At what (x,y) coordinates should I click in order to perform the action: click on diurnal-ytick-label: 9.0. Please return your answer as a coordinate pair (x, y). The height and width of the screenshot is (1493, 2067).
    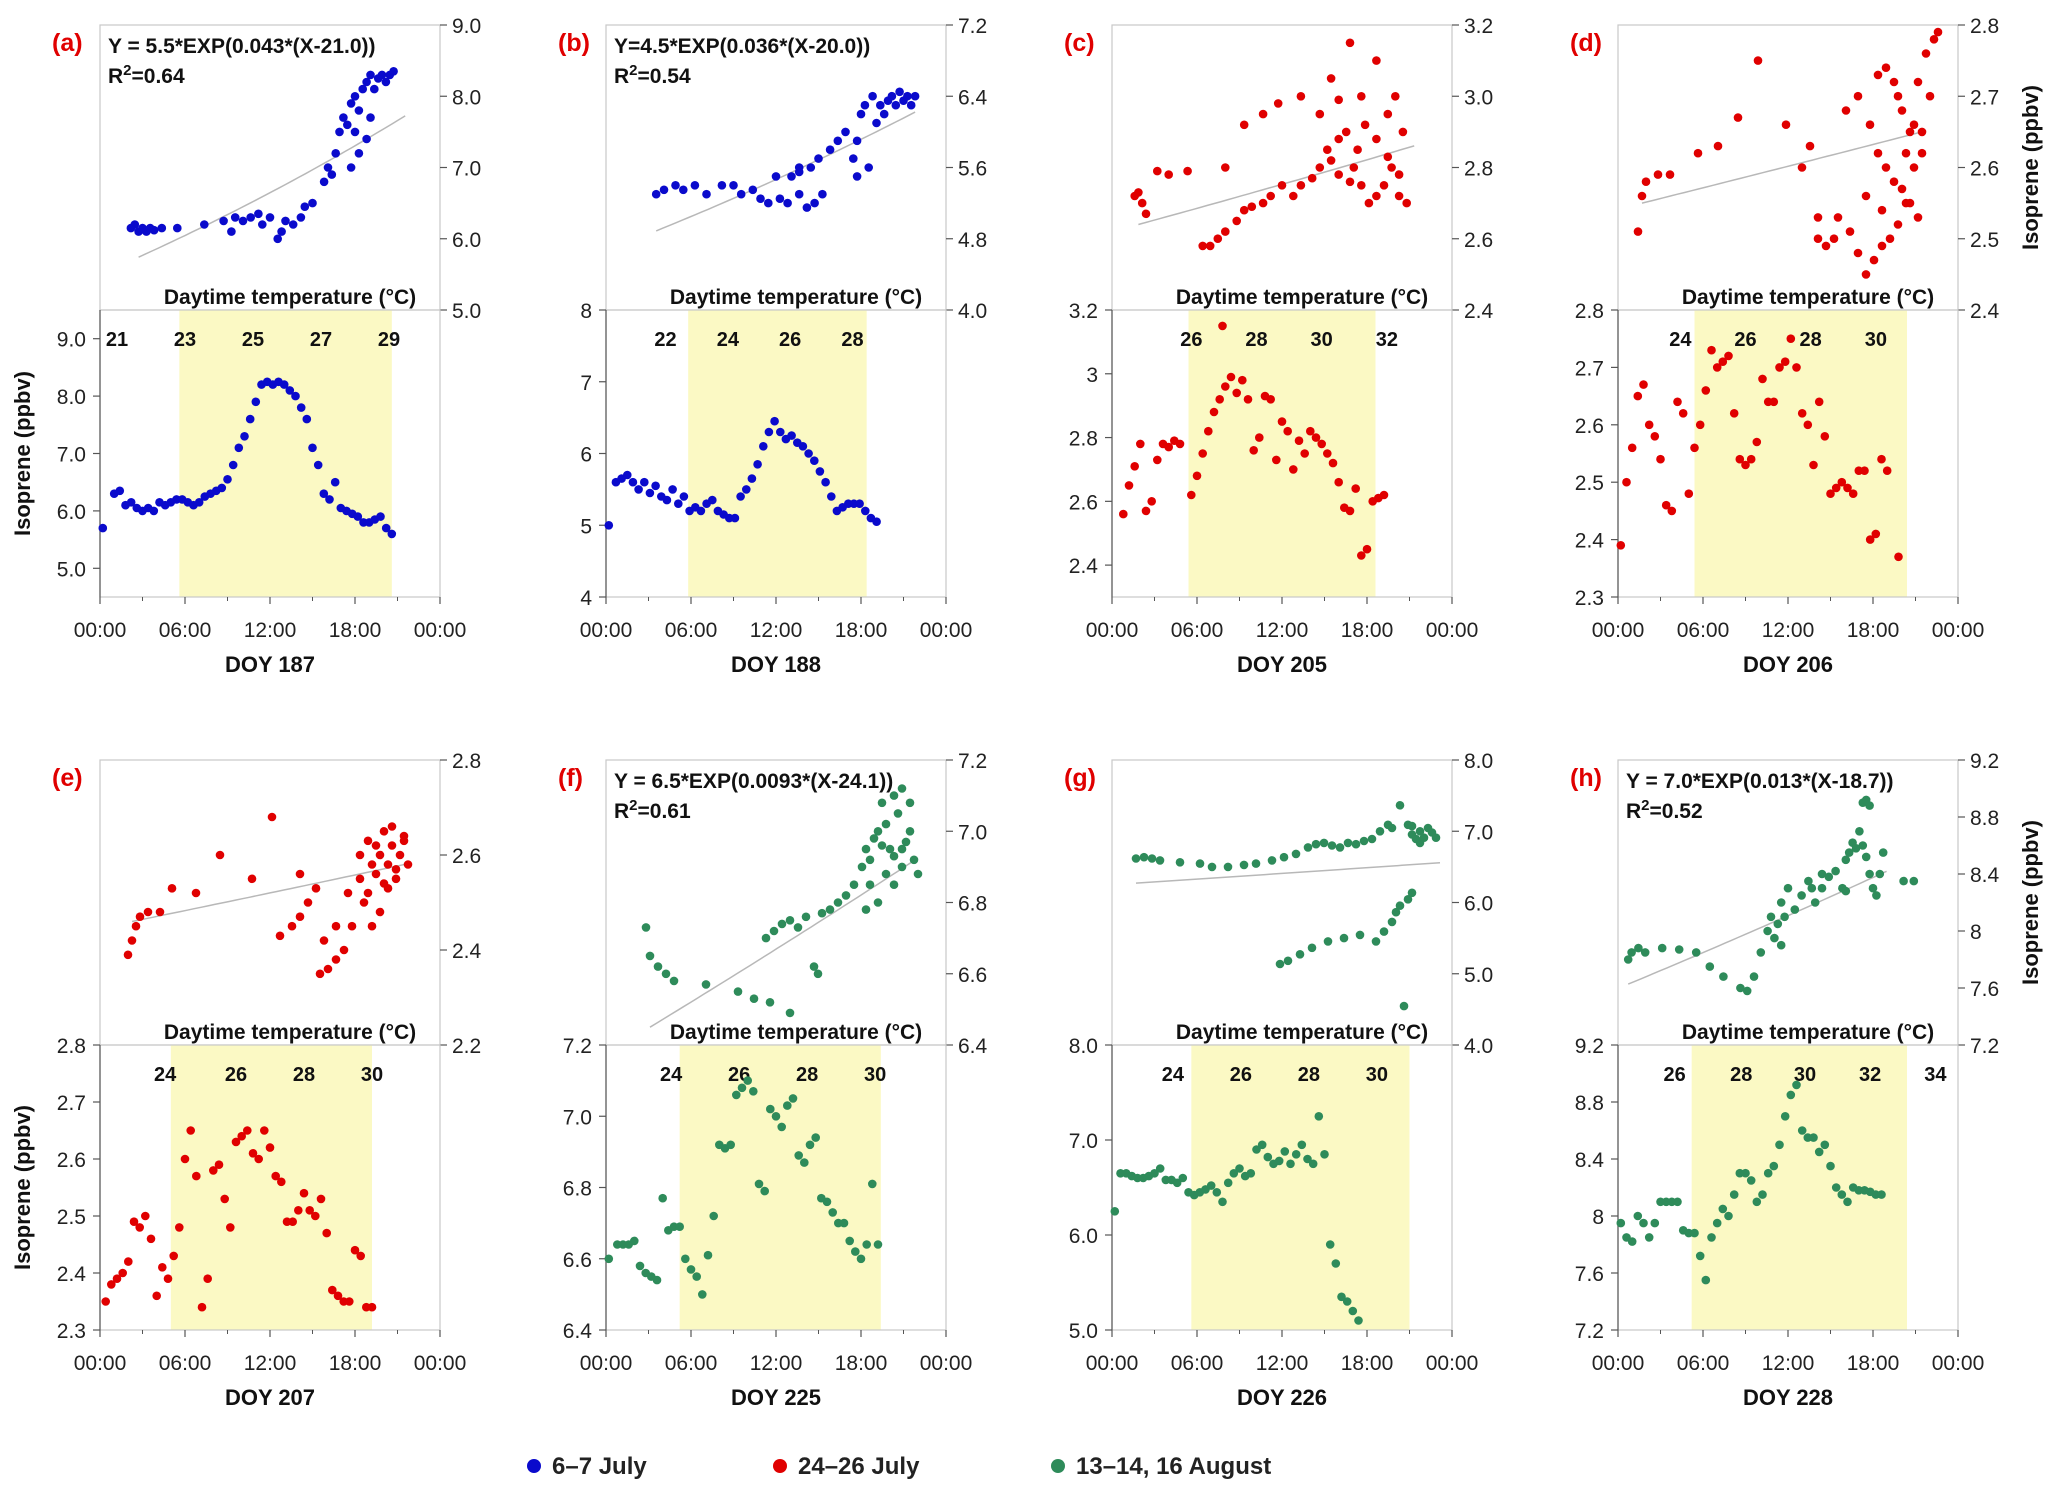
    Looking at the image, I should click on (71, 340).